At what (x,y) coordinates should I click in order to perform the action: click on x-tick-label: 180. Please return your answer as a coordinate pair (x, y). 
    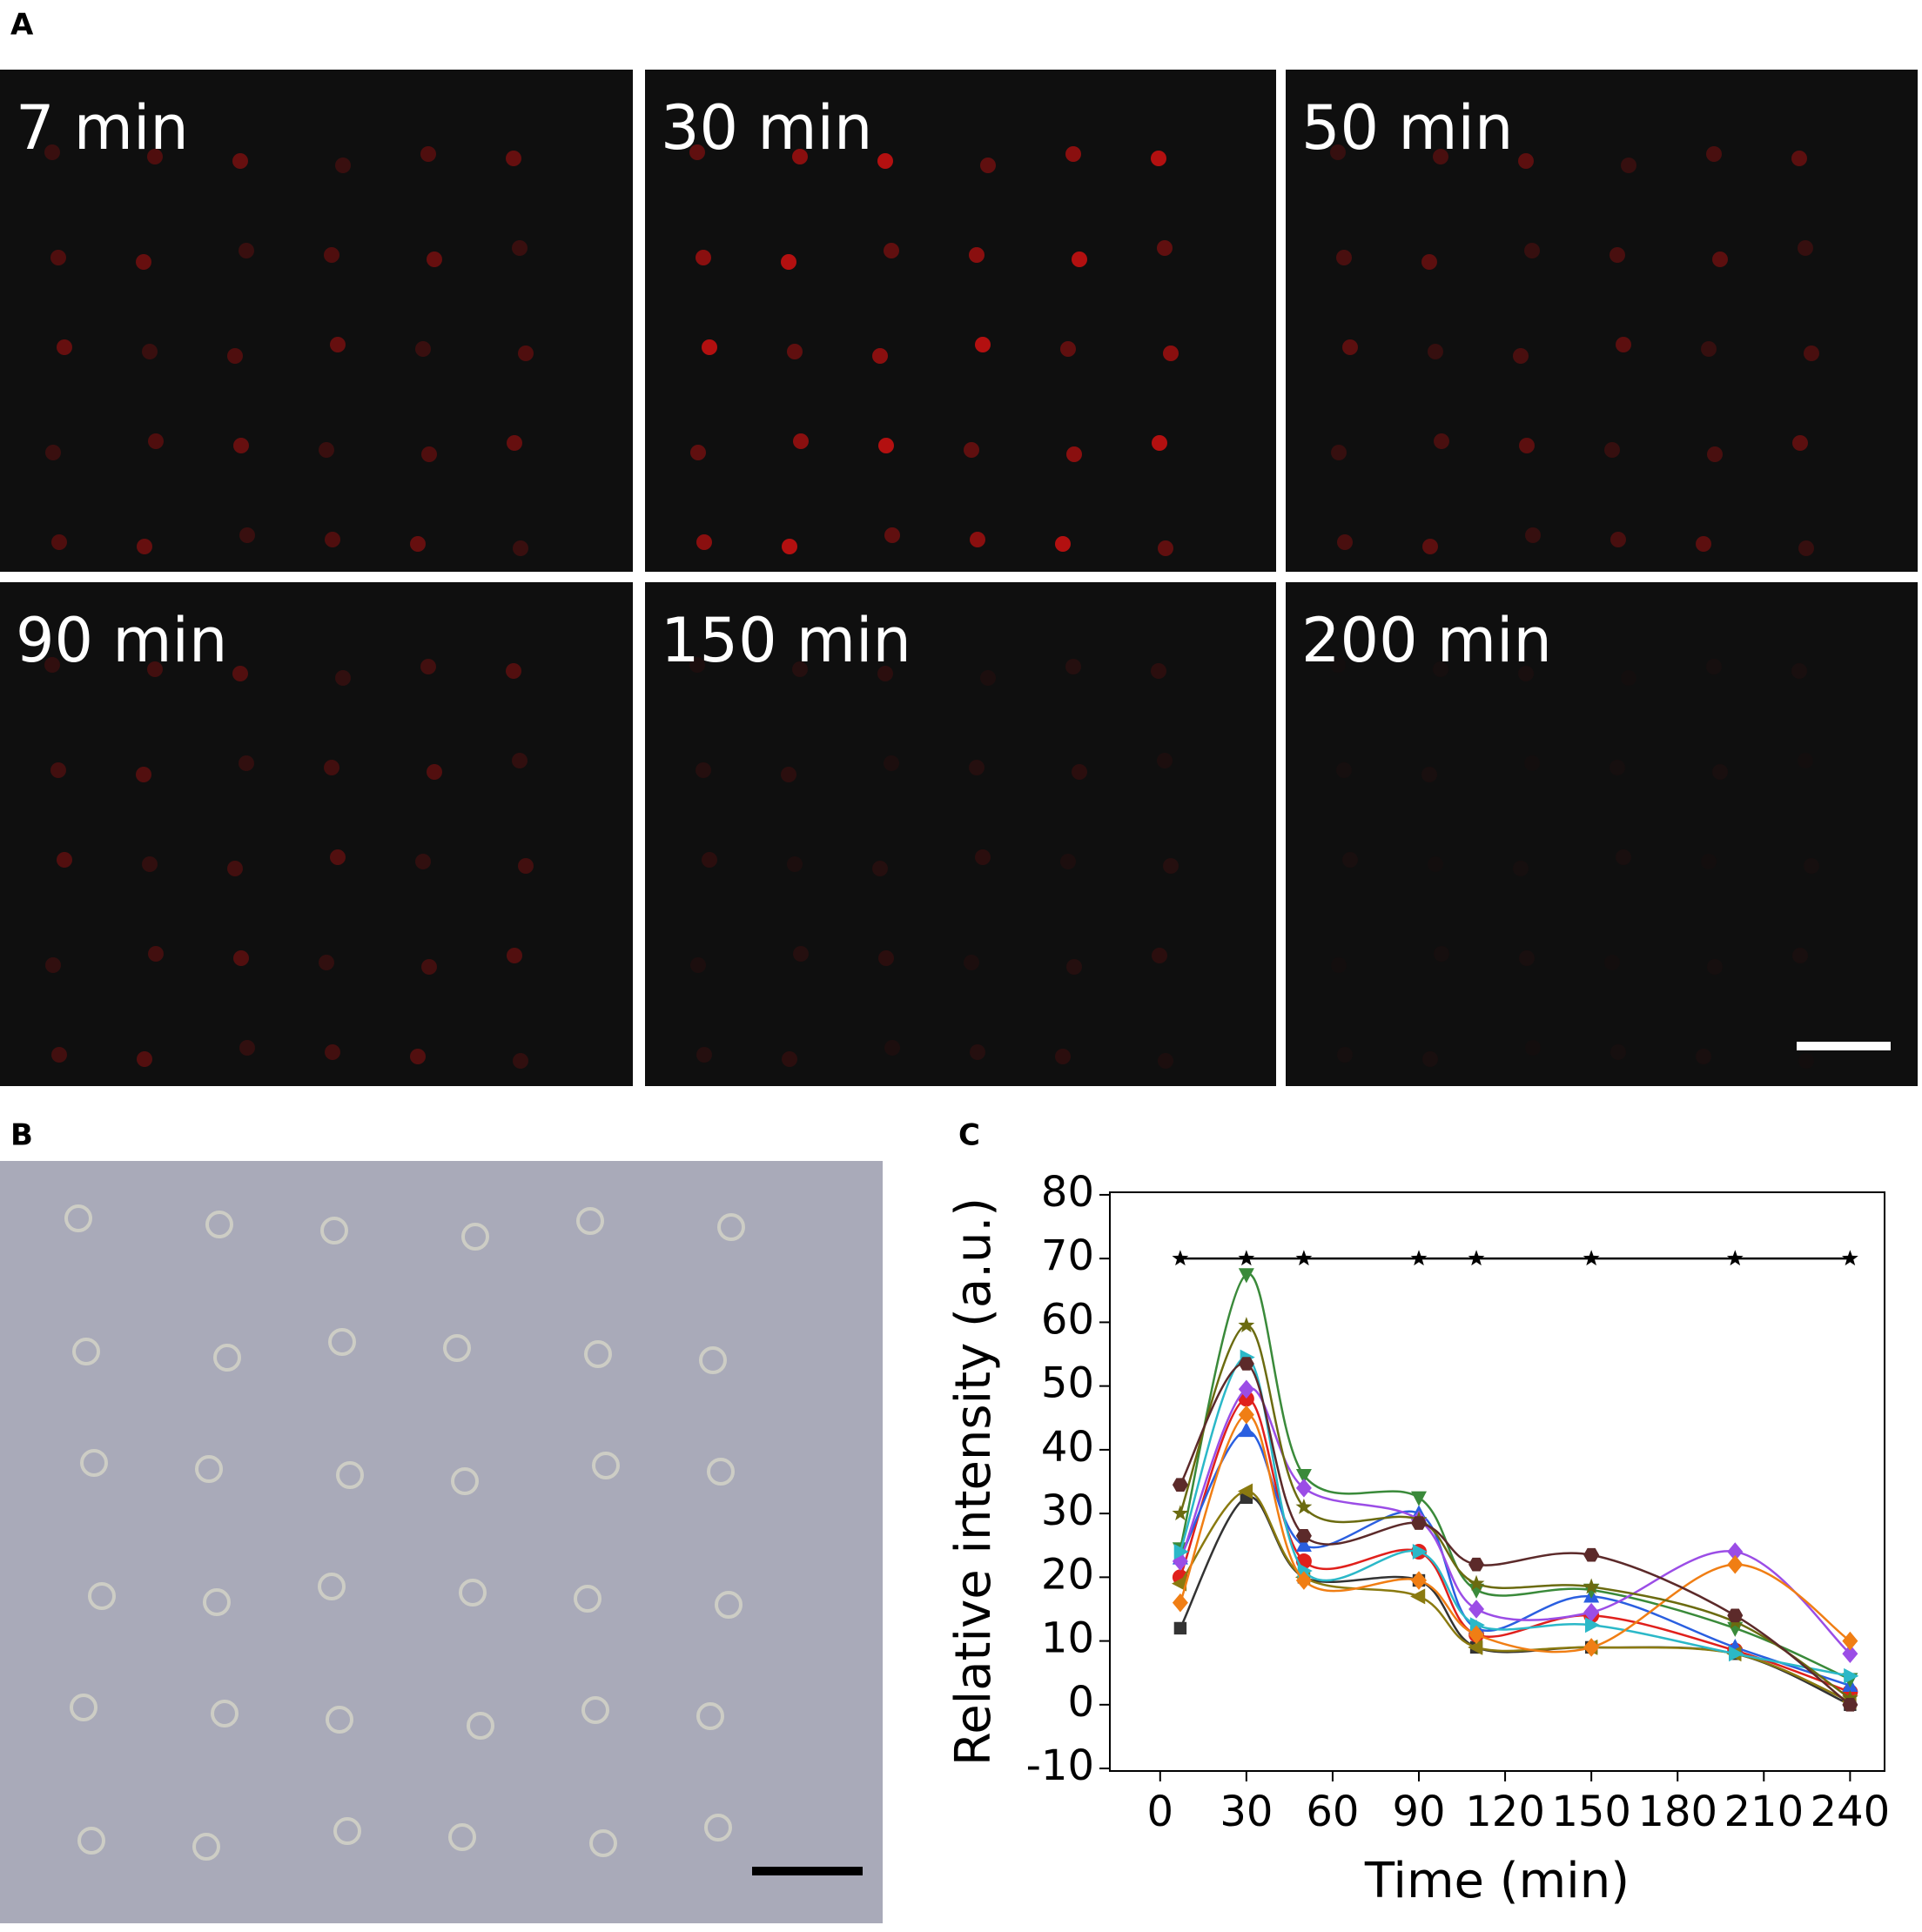
    Looking at the image, I should click on (1677, 1812).